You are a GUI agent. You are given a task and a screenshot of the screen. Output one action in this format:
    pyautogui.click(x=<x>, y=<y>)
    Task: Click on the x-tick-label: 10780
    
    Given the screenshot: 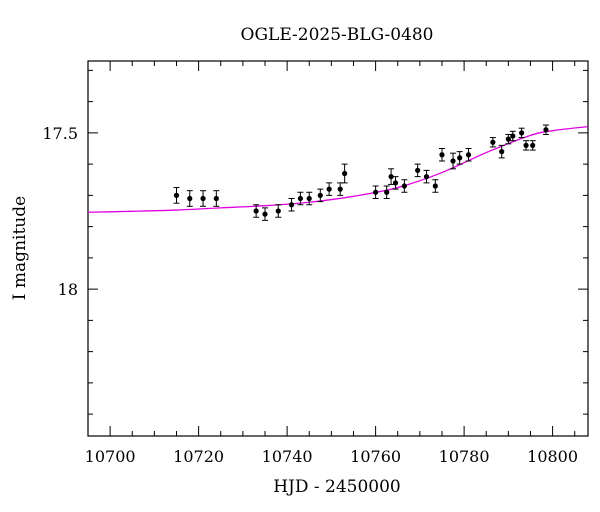 What is the action you would take?
    pyautogui.click(x=464, y=456)
    